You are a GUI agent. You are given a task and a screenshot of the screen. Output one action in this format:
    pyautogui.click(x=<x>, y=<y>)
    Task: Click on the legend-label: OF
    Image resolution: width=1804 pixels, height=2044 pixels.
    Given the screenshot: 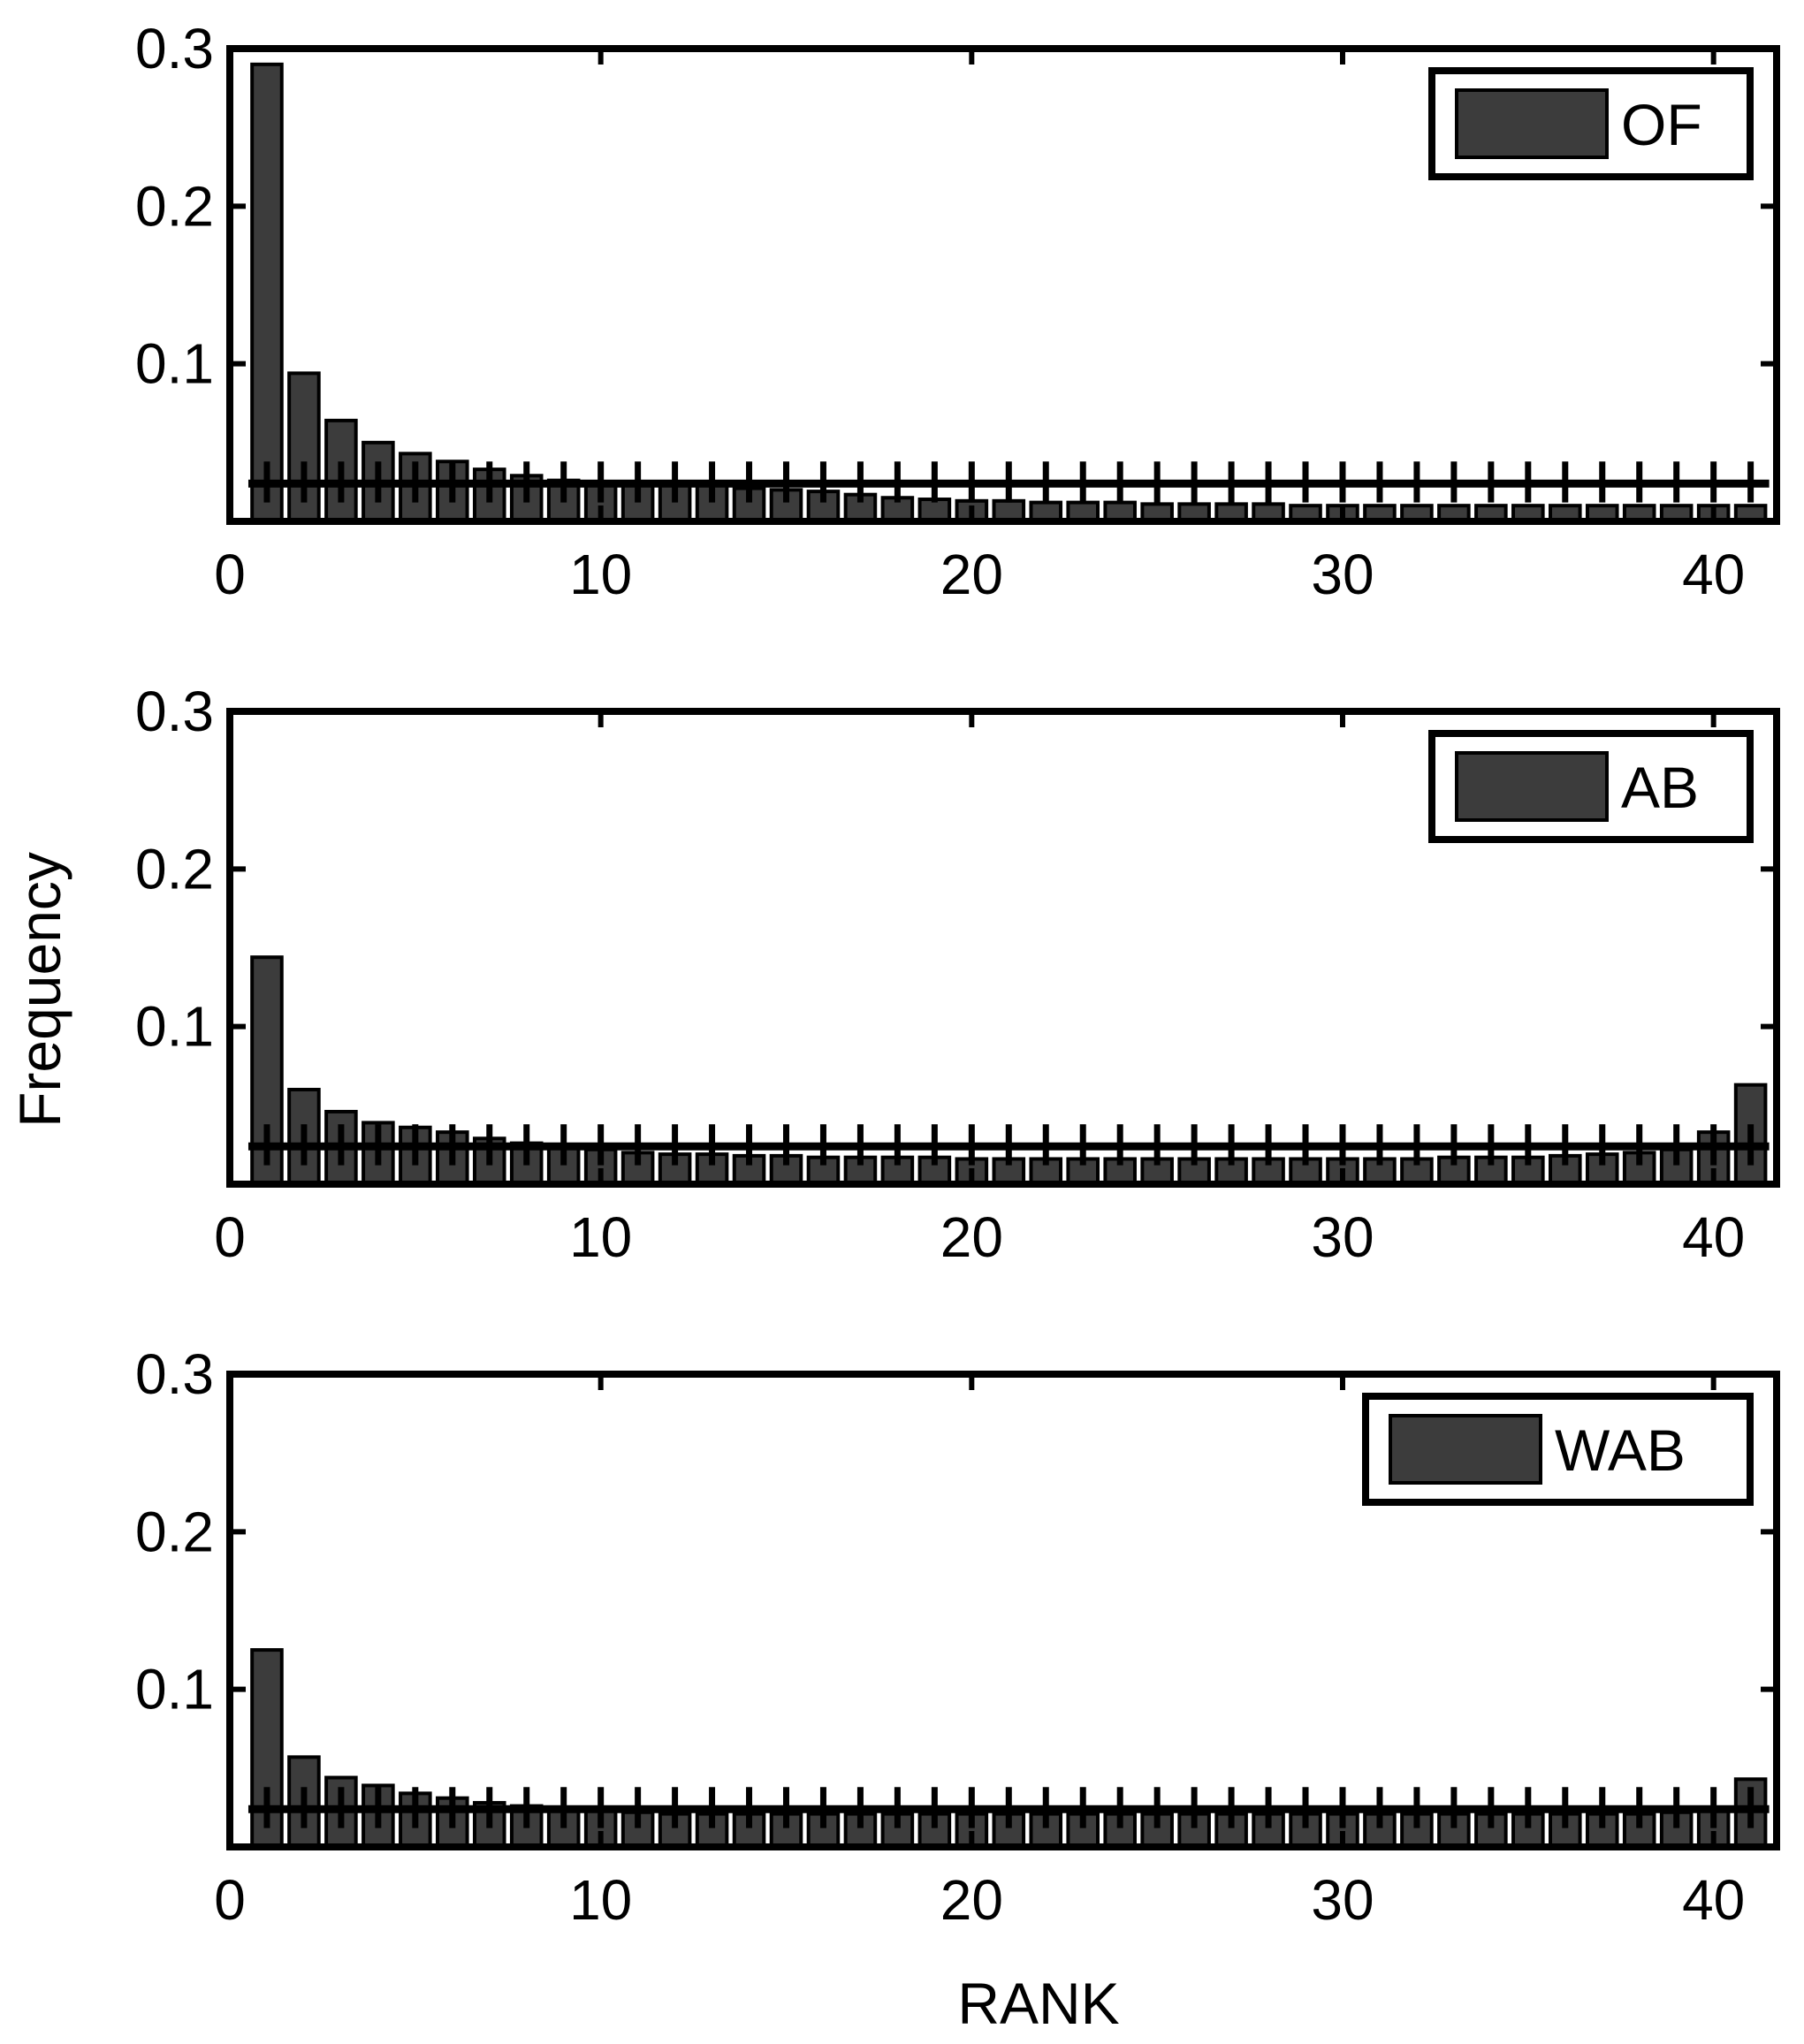 What is the action you would take?
    pyautogui.click(x=1661, y=124)
    